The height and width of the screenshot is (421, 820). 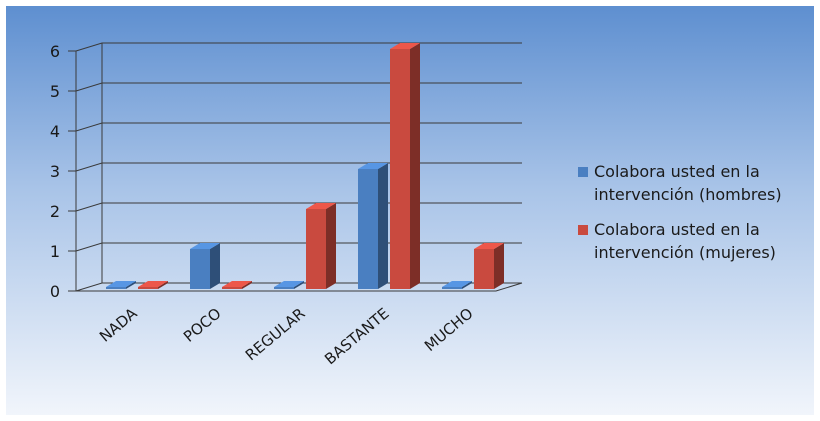 I want to click on bar-poco-mujeres, so click(x=237, y=285).